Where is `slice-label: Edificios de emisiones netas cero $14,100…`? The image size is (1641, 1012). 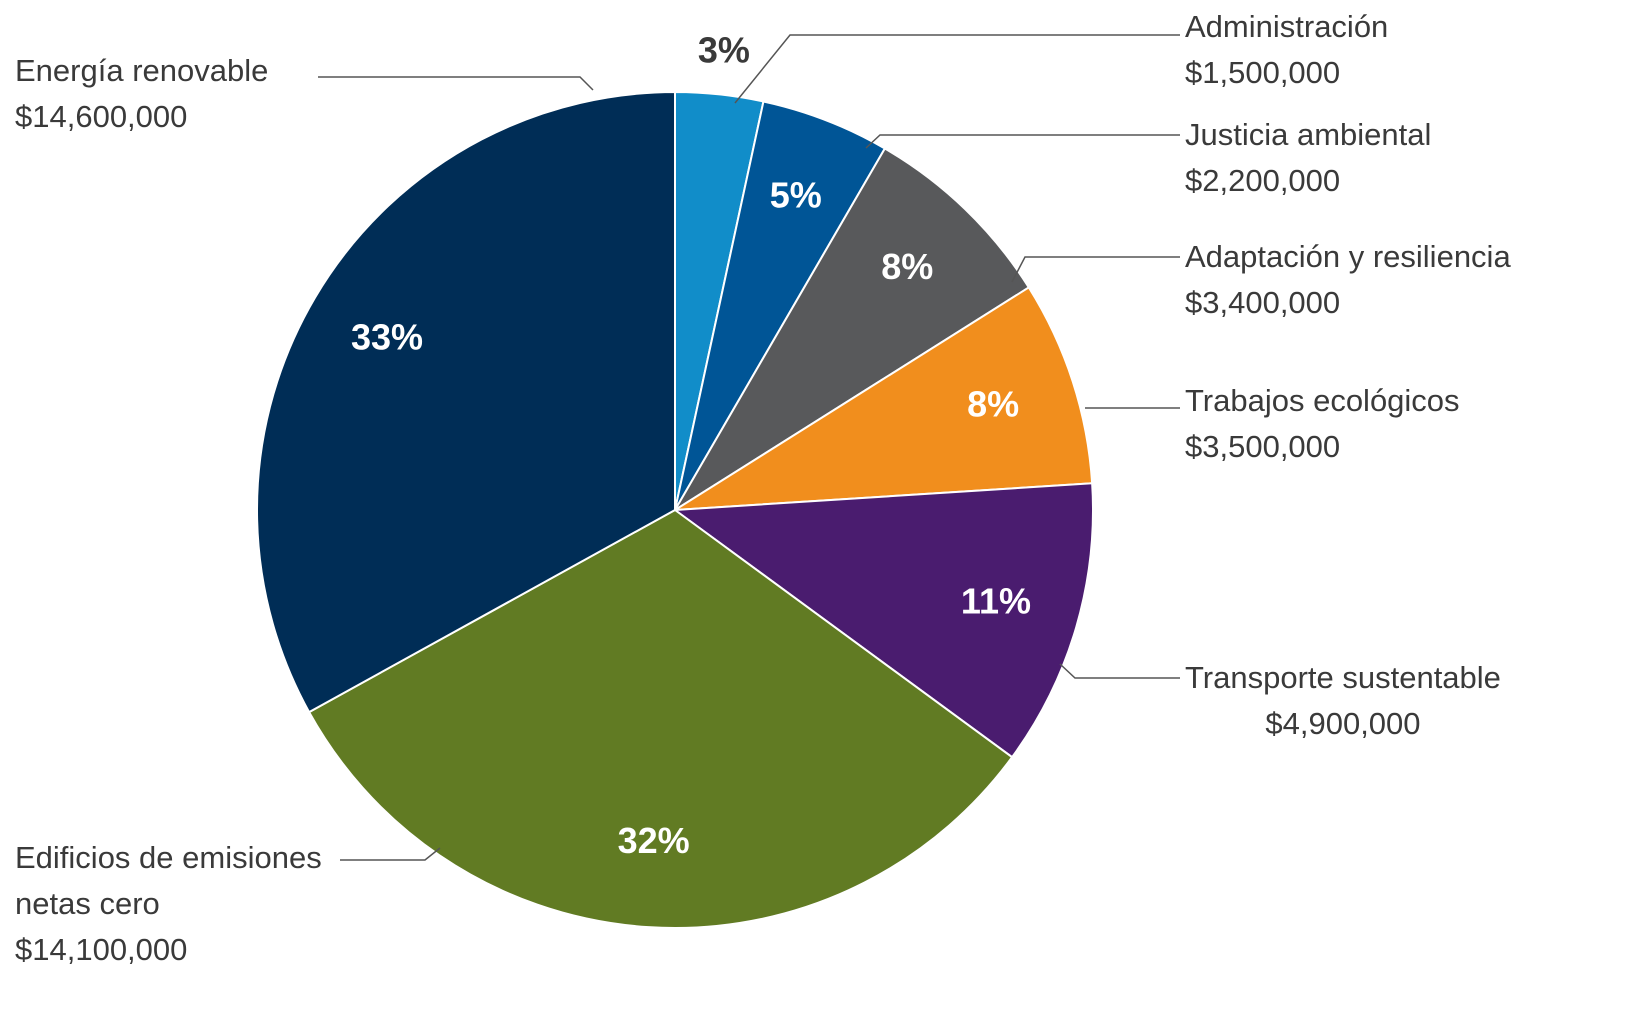 slice-label: Edificios de emisiones netas cero $14,100… is located at coordinates (185, 904).